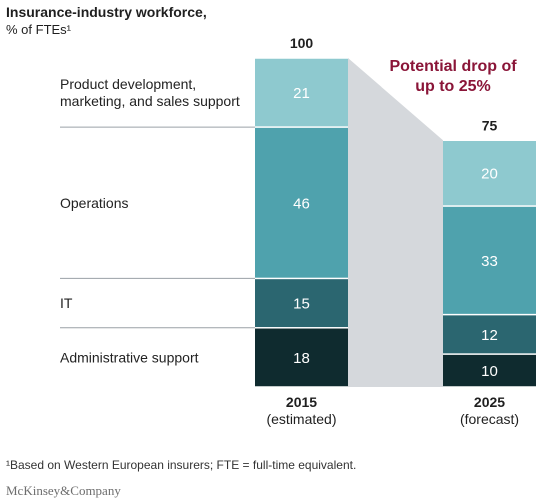  Describe the element at coordinates (301, 402) in the screenshot. I see `x-tick-label: 2015` at that location.